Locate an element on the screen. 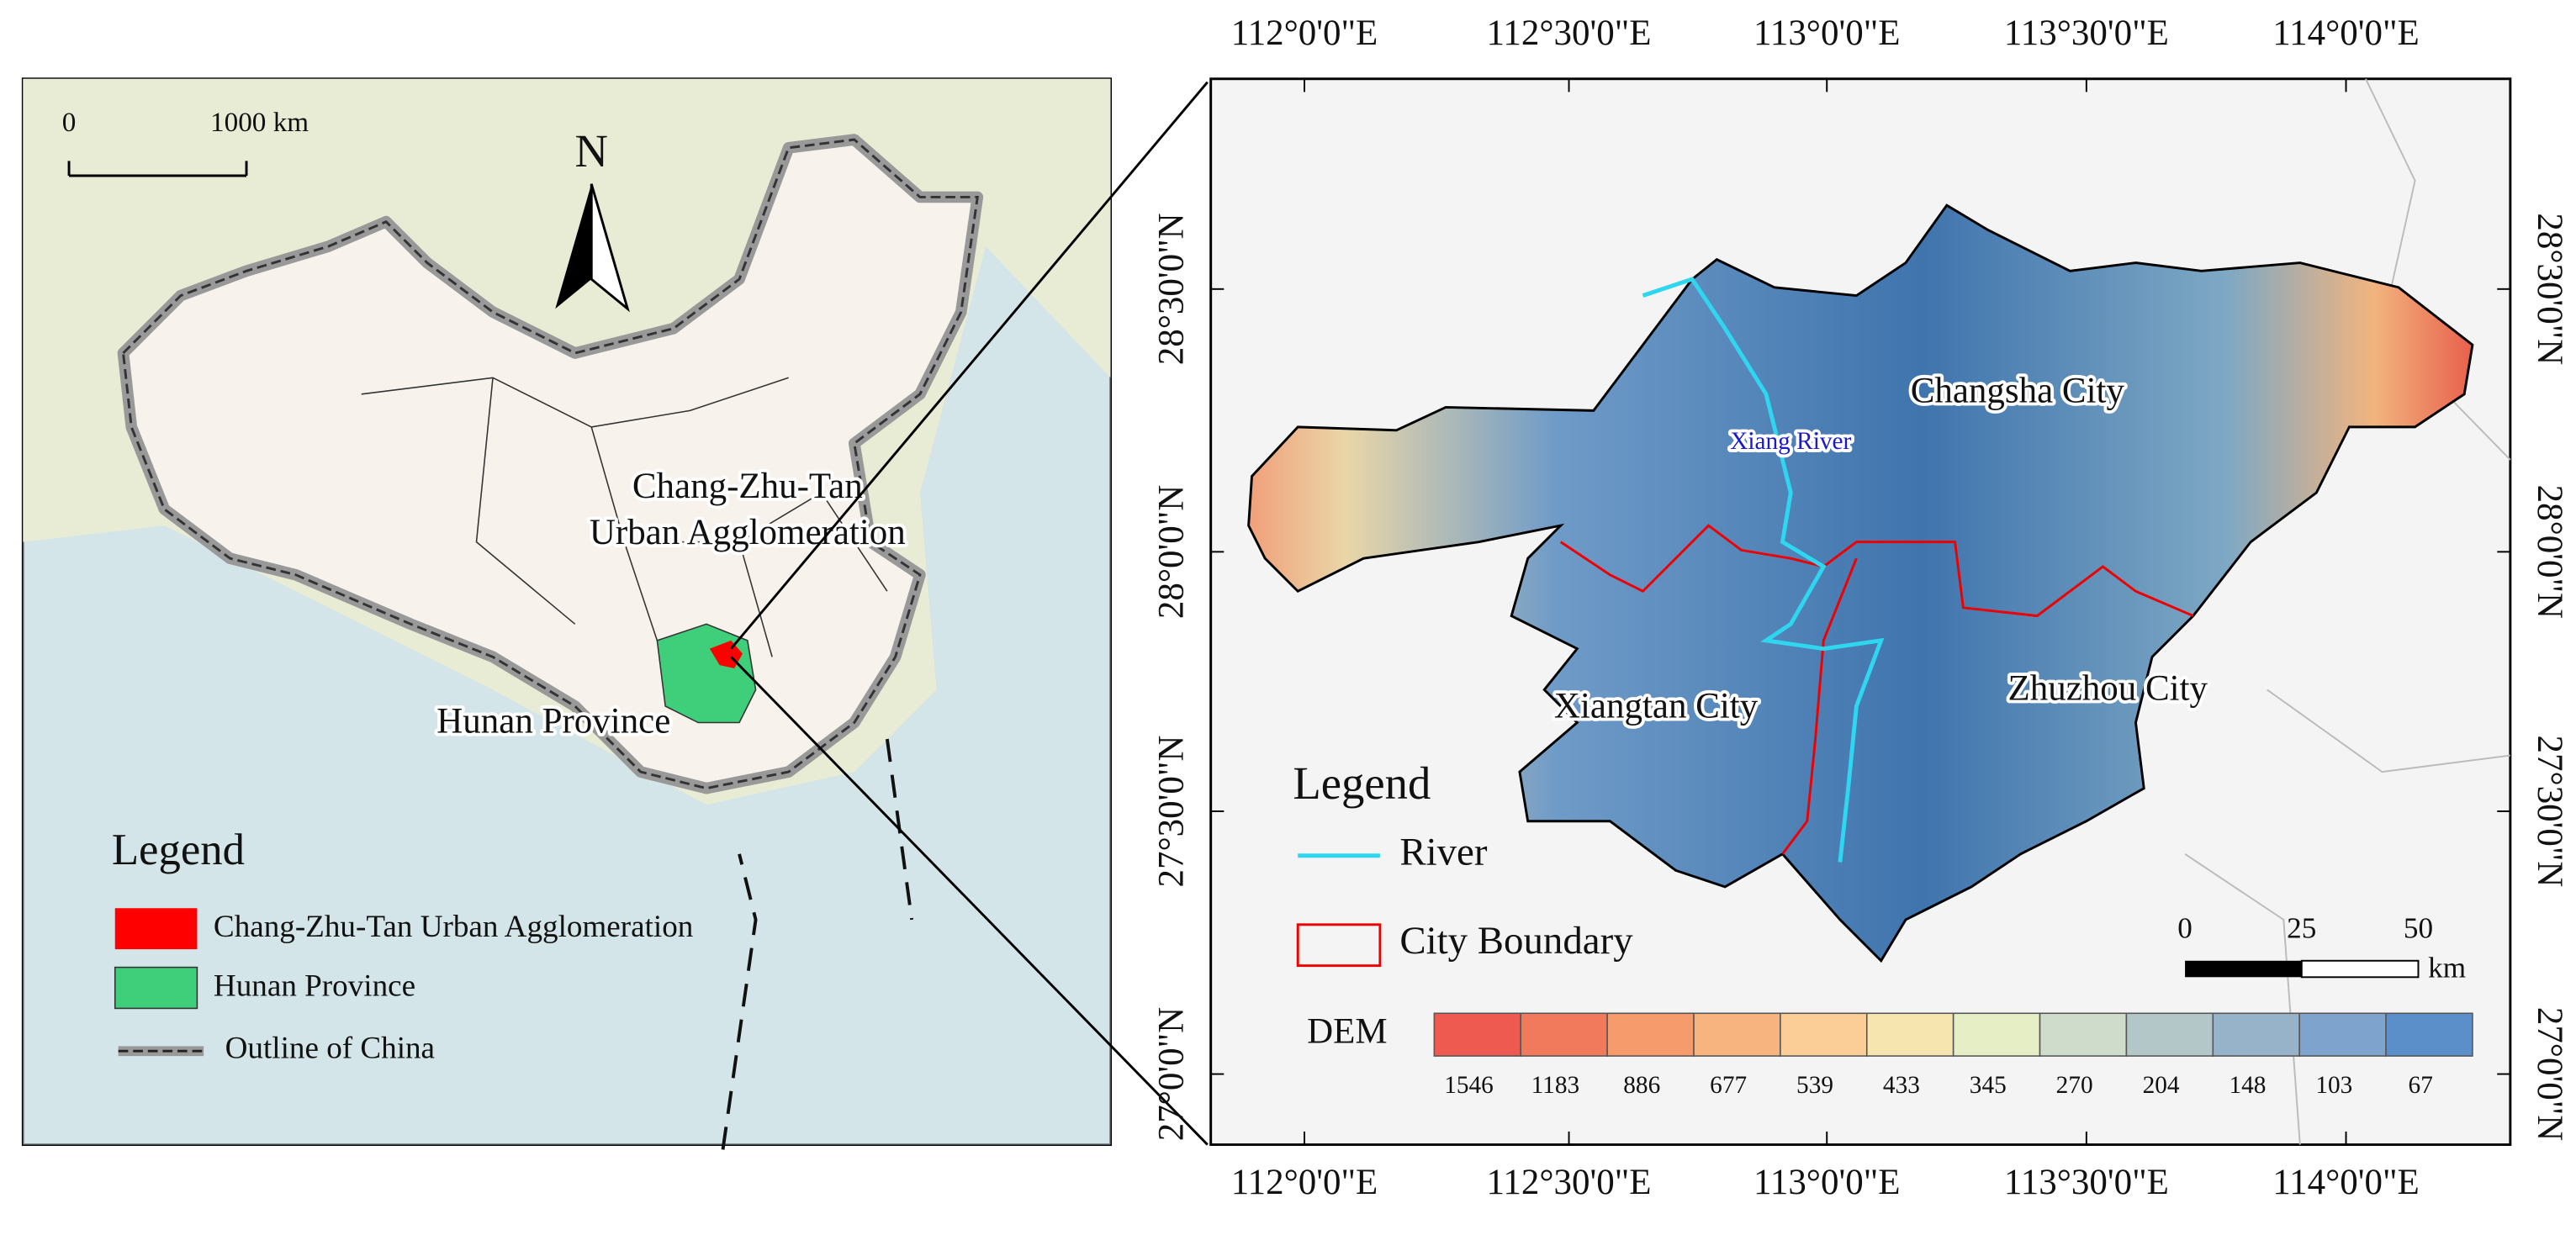 The width and height of the screenshot is (2576, 1235). dem-class-label: 103 is located at coordinates (2333, 1085).